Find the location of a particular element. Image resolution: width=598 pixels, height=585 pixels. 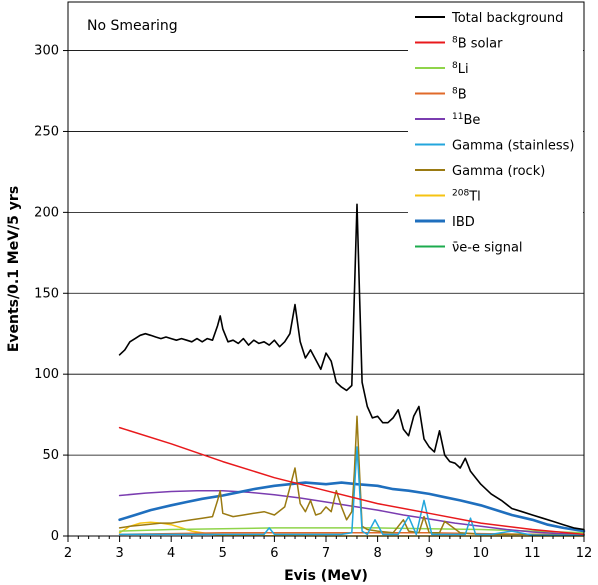

annotation: No Smearing is located at coordinates (132, 26).